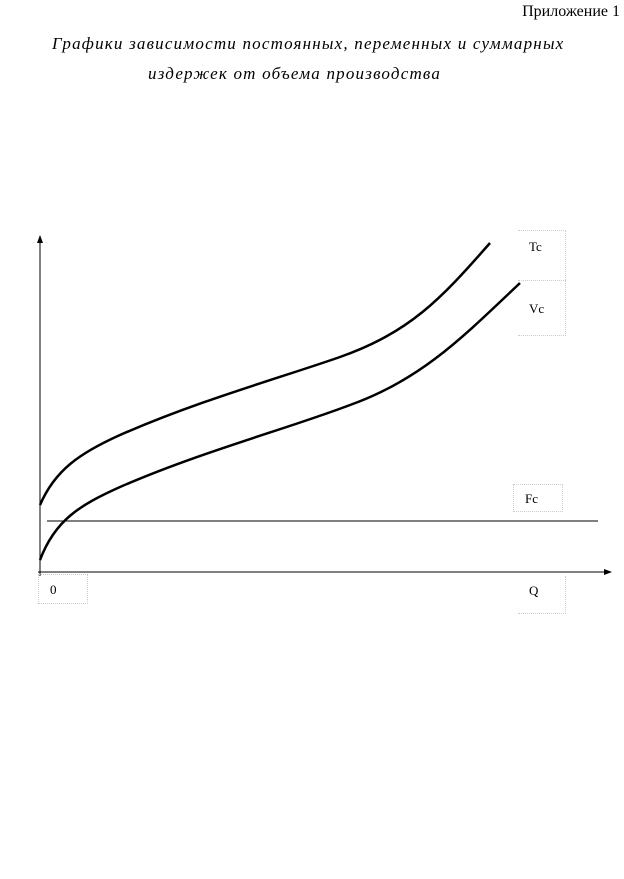 This screenshot has width=624, height=879. I want to click on fc-label: Fc, so click(538, 498).